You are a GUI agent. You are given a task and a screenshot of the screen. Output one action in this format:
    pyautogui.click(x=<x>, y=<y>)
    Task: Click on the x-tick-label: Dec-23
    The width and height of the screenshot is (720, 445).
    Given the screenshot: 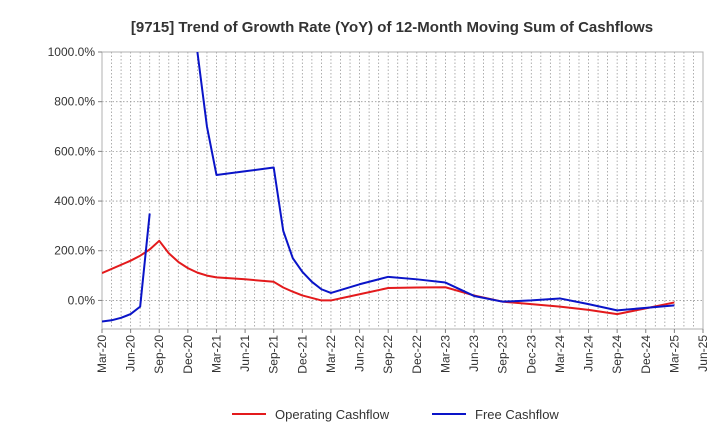 What is the action you would take?
    pyautogui.click(x=531, y=354)
    